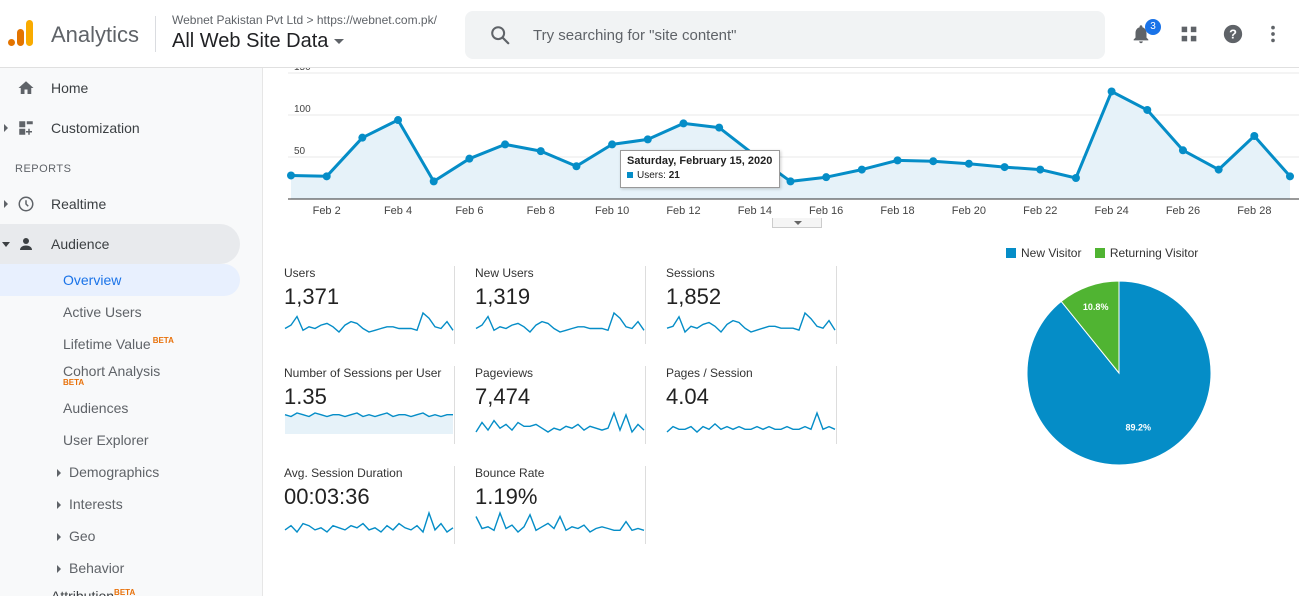  Describe the element at coordinates (21, 33) in the screenshot. I see `analytics-logo-icon` at that location.